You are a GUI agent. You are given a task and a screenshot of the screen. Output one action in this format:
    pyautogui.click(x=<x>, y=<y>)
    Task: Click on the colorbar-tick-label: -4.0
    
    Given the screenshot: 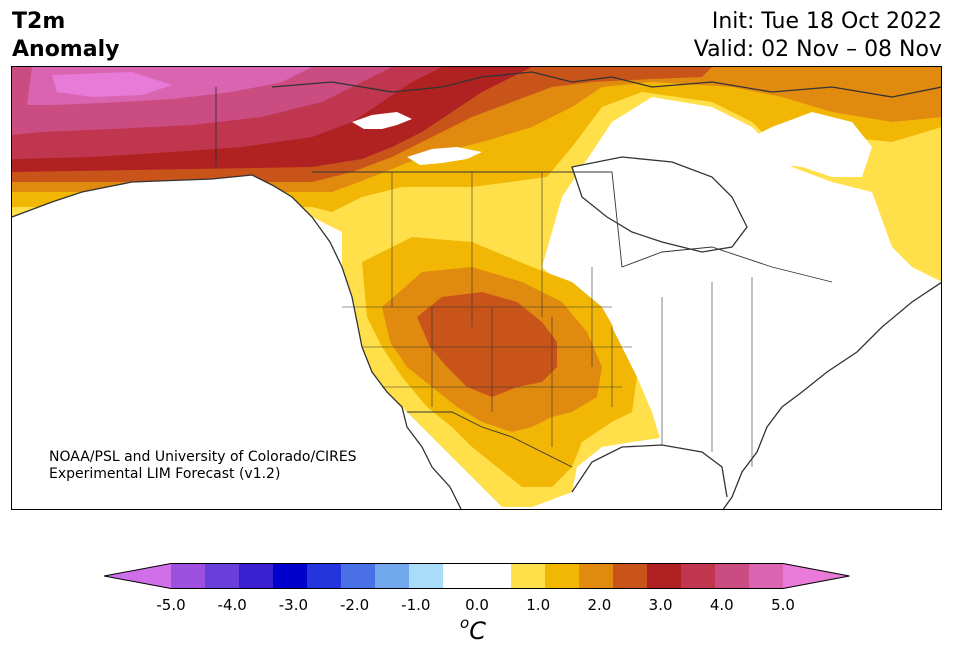 What is the action you would take?
    pyautogui.click(x=232, y=605)
    